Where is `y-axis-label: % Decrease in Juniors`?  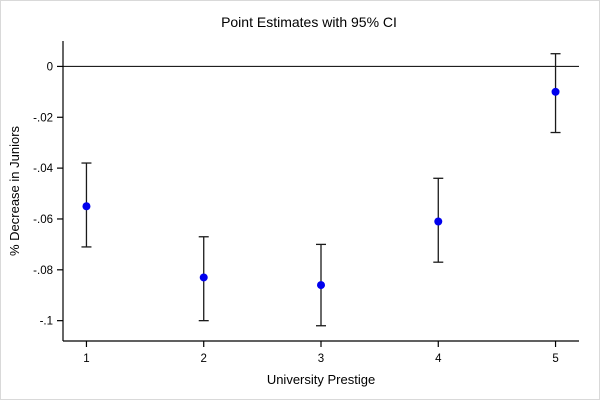 y-axis-label: % Decrease in Juniors is located at coordinates (14, 190).